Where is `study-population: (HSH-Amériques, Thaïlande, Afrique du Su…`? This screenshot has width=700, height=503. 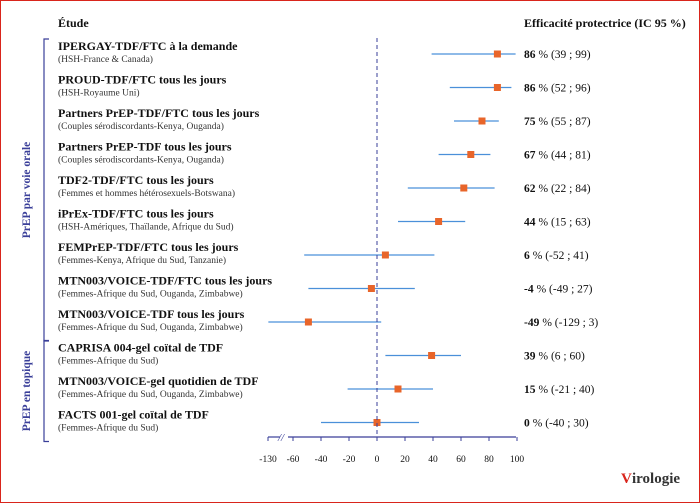
study-population: (HSH-Amériques, Thaïlande, Afrique du Su… is located at coordinates (146, 227).